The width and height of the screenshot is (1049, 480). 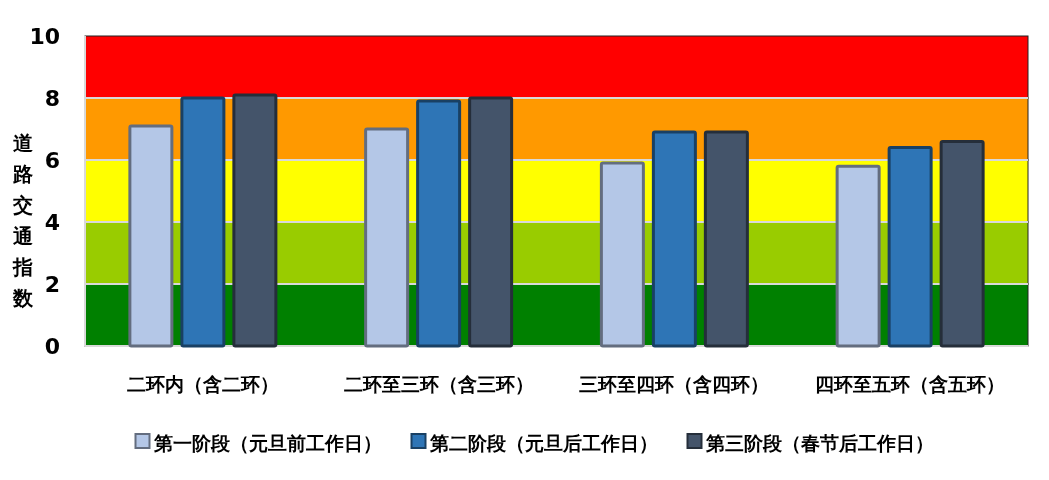 What do you see at coordinates (267, 443) in the screenshot?
I see `legend-label: 第一阶段（元旦前工作日）` at bounding box center [267, 443].